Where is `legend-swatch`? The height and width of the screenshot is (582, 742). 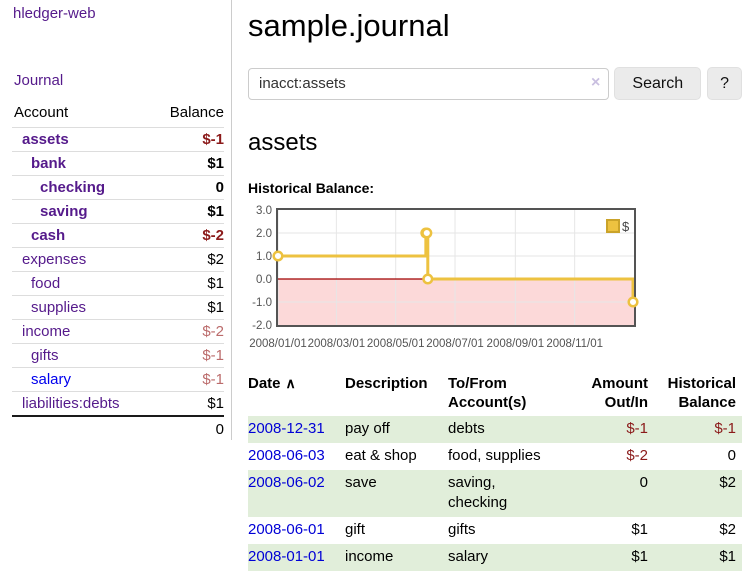
legend-swatch is located at coordinates (613, 226).